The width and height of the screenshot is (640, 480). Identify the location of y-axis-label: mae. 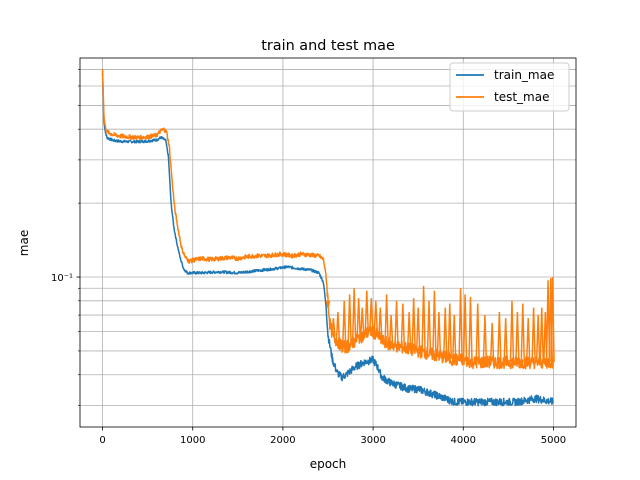
(24, 243).